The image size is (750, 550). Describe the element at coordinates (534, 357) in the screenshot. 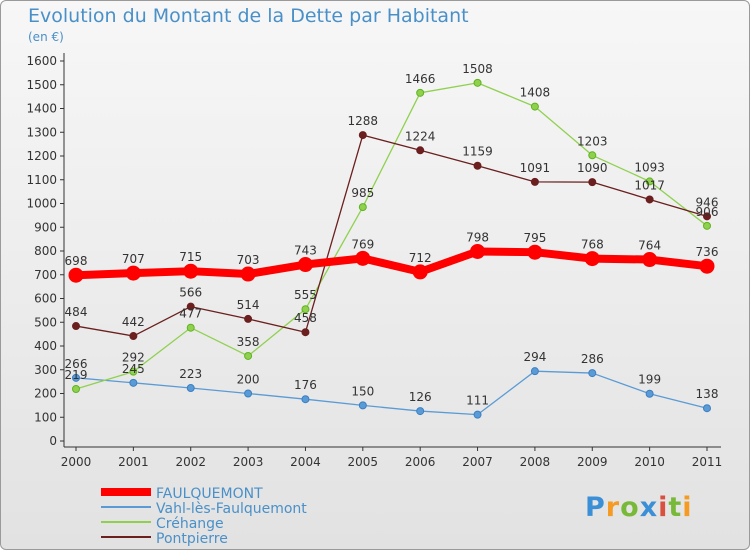

I see `data-label: 294` at that location.